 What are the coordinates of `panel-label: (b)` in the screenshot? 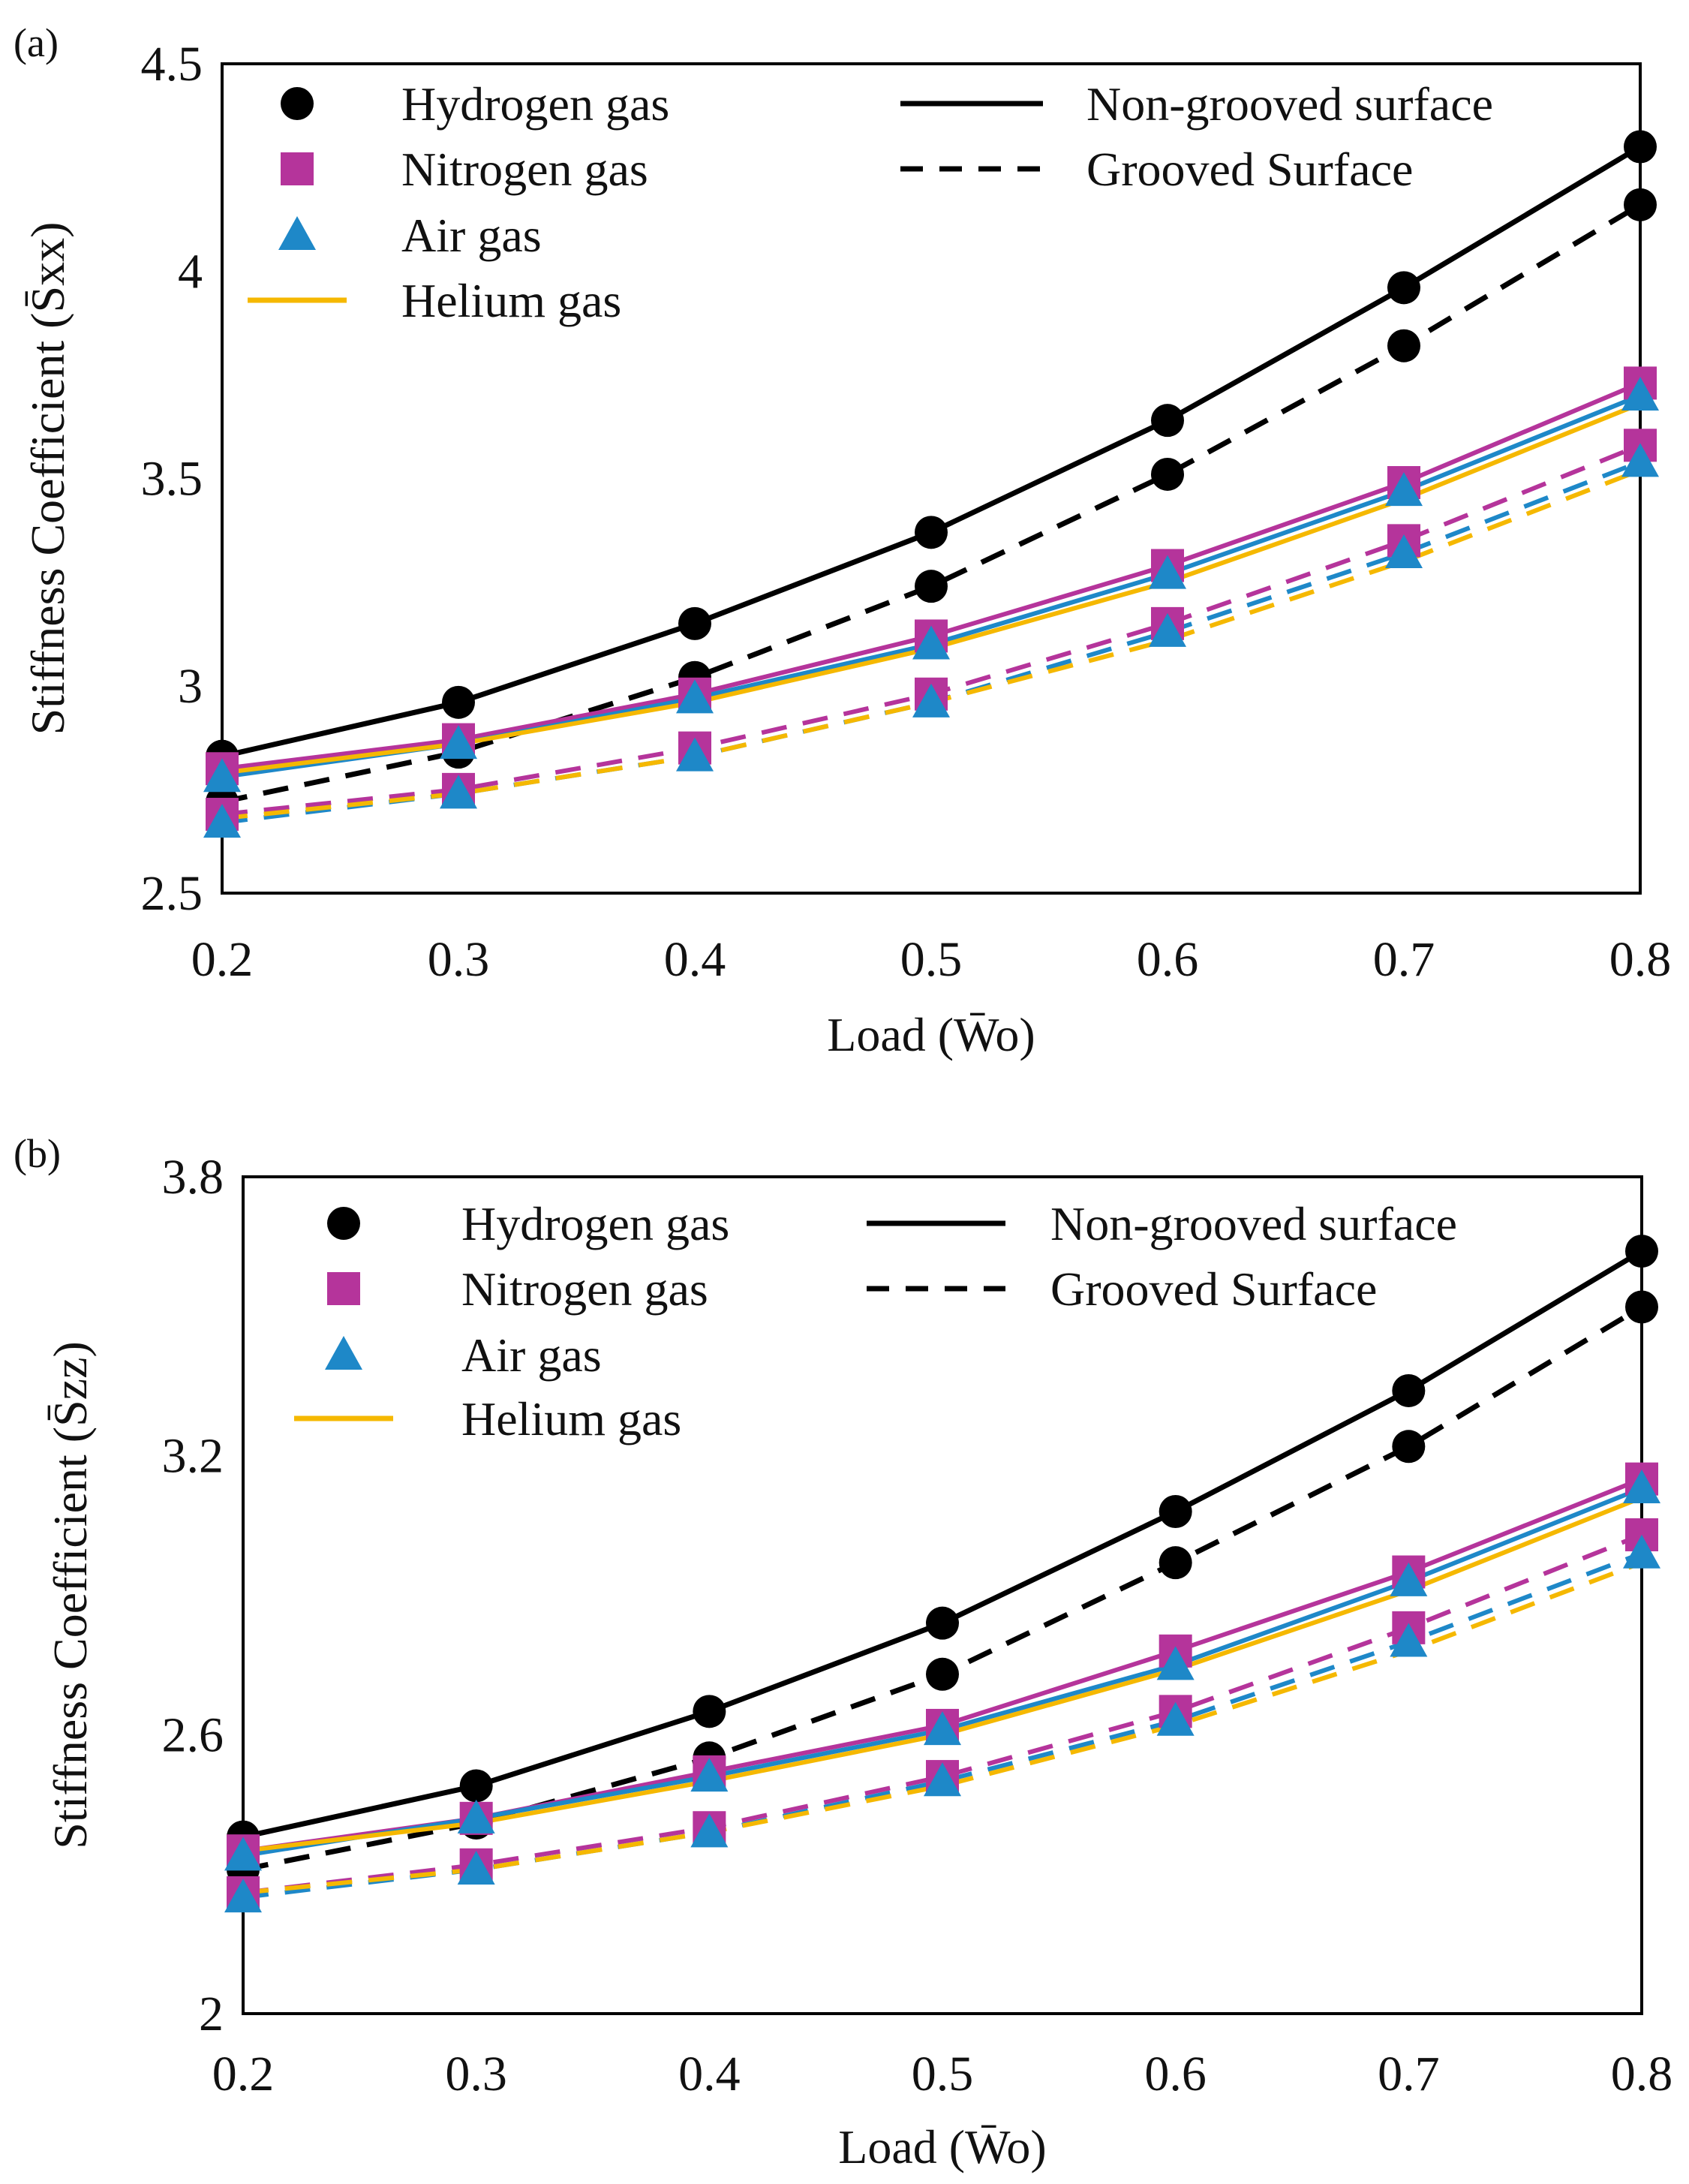 It's located at (38, 1153).